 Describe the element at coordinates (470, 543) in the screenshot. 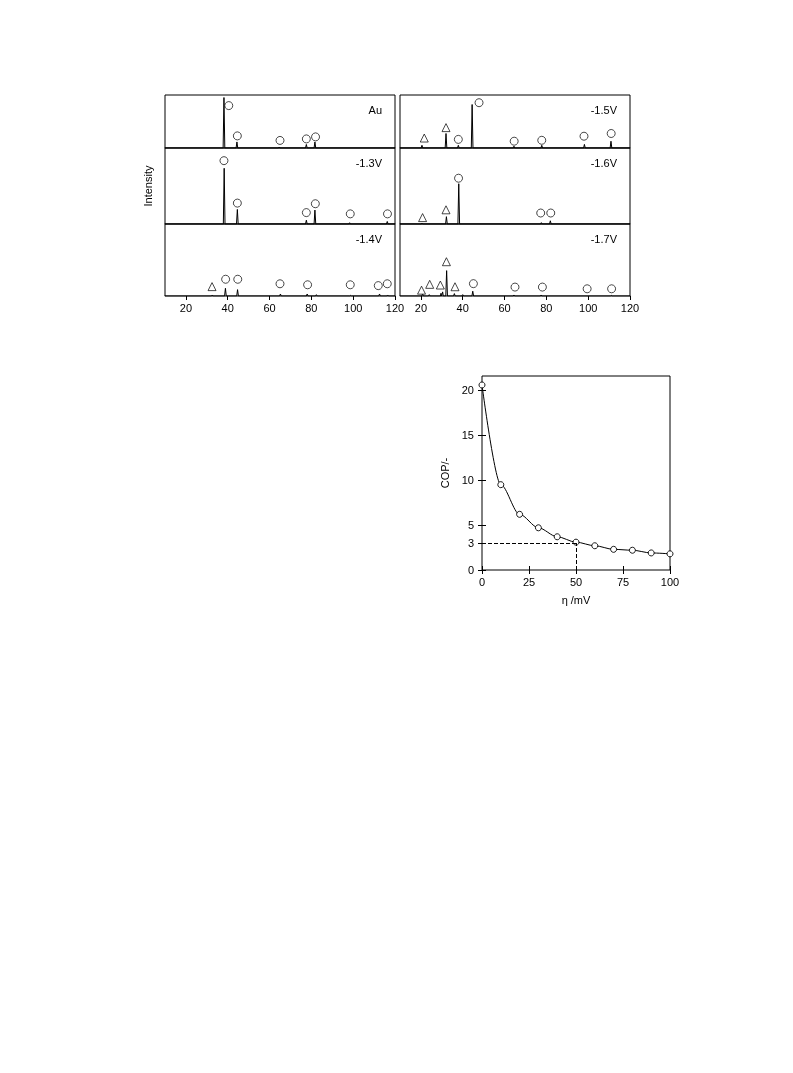

I see `y-tick-label: 3` at that location.